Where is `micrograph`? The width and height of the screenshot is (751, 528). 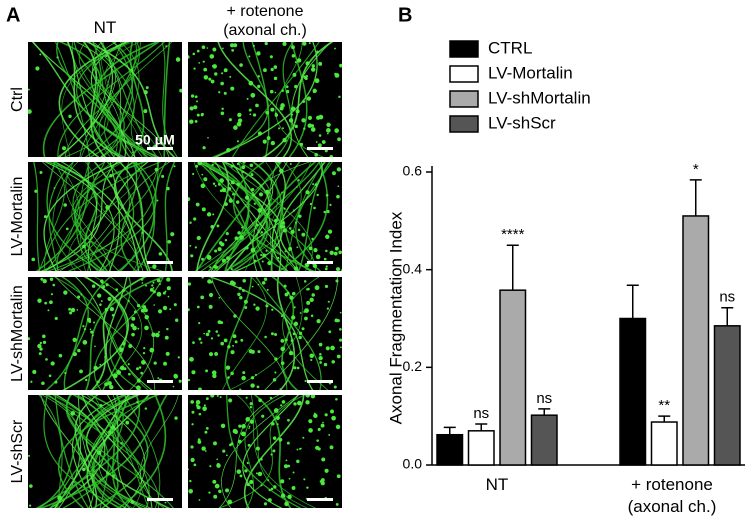
micrograph is located at coordinates (105, 216).